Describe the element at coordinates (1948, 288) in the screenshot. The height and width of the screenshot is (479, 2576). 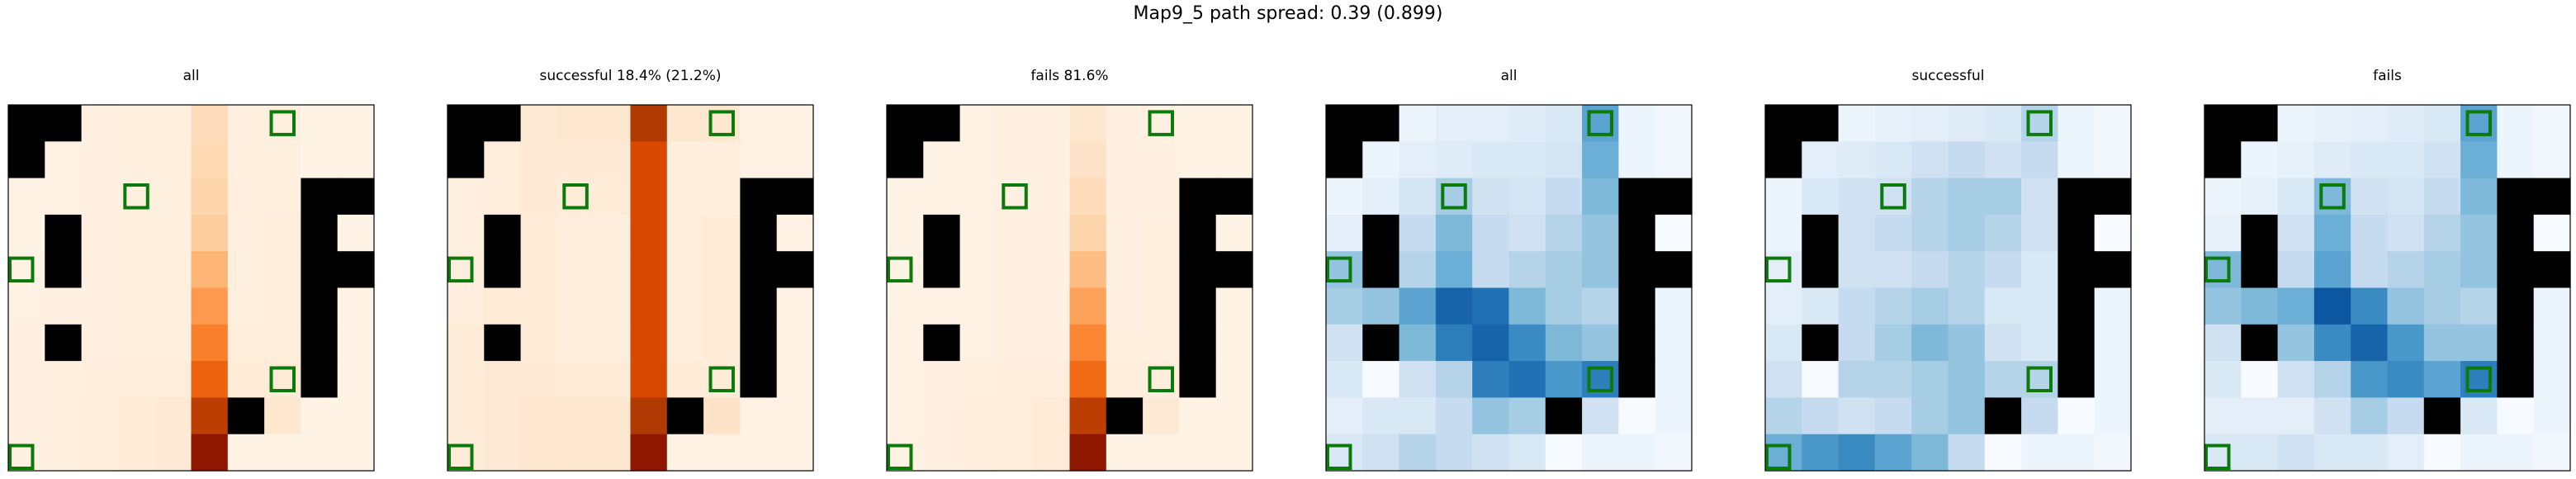
I see `axes-frame` at that location.